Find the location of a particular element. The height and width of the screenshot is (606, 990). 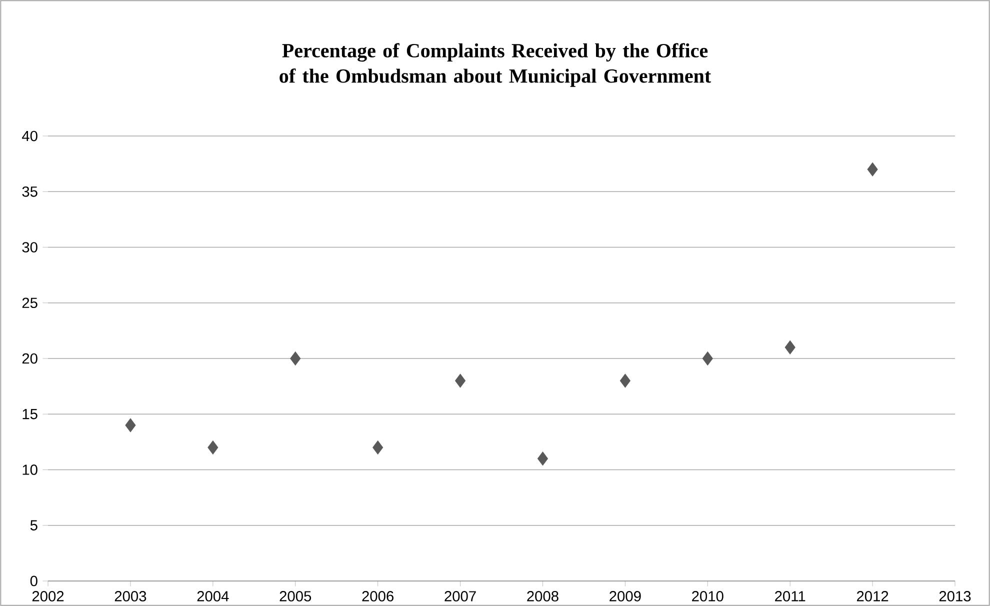

x-tick-label: 2012 is located at coordinates (872, 596).